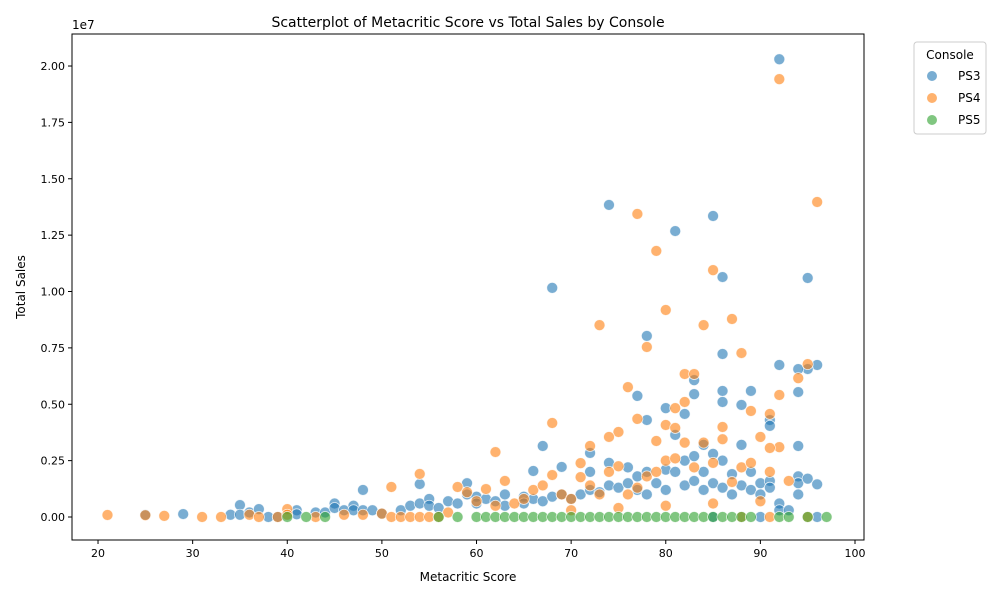  I want to click on y-tick-label: 0.75, so click(53, 348).